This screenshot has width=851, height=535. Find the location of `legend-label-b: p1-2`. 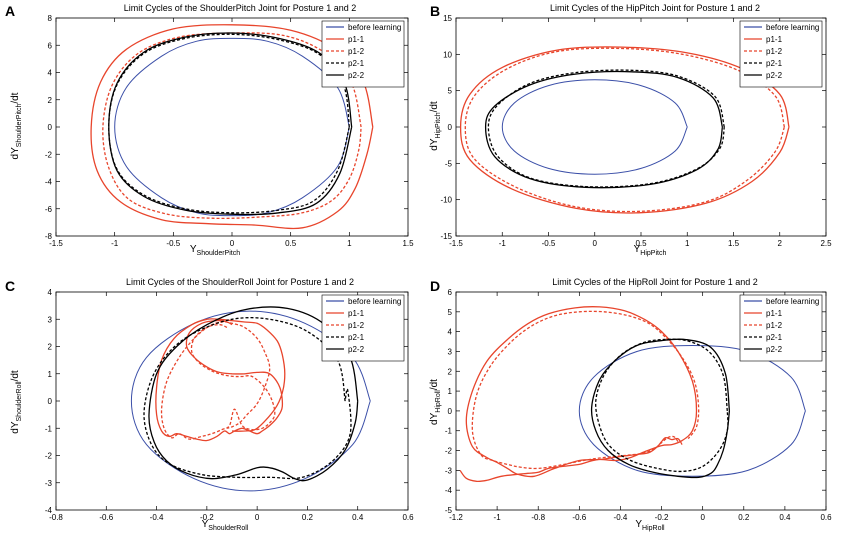

legend-label-b: p1-2 is located at coordinates (774, 51).